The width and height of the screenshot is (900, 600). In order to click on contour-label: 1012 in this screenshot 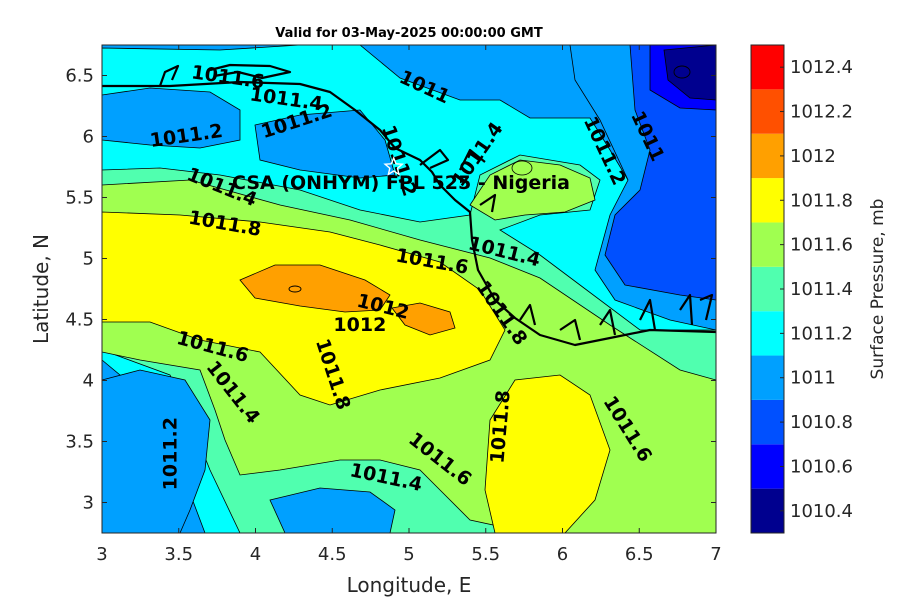, I will do `click(359, 325)`.